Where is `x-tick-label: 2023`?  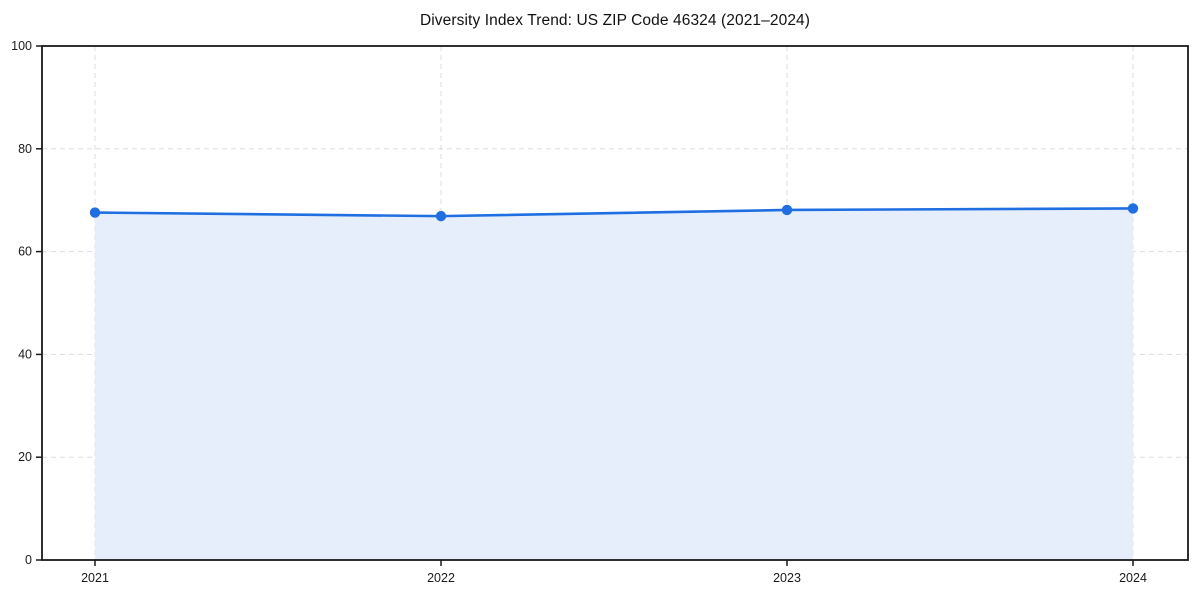
x-tick-label: 2023 is located at coordinates (787, 578).